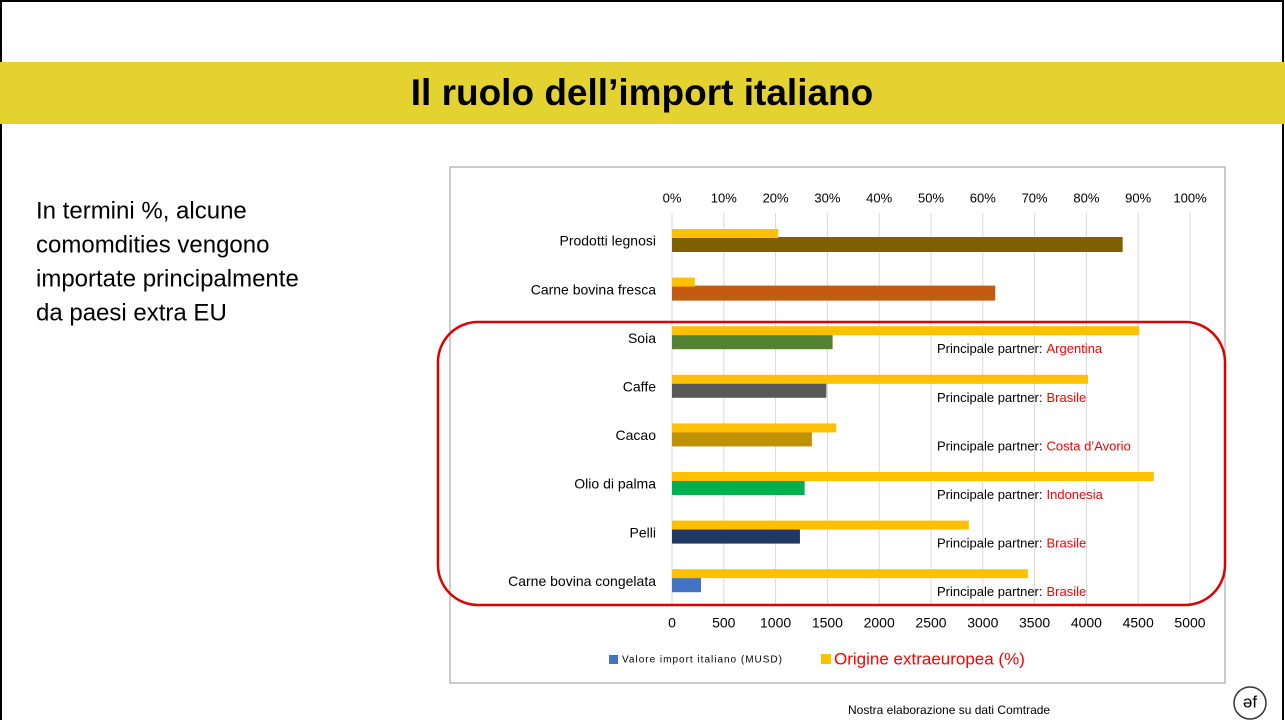 This screenshot has height=720, width=1285. I want to click on annotation-partner: Costa d’Avorio, so click(1089, 446).